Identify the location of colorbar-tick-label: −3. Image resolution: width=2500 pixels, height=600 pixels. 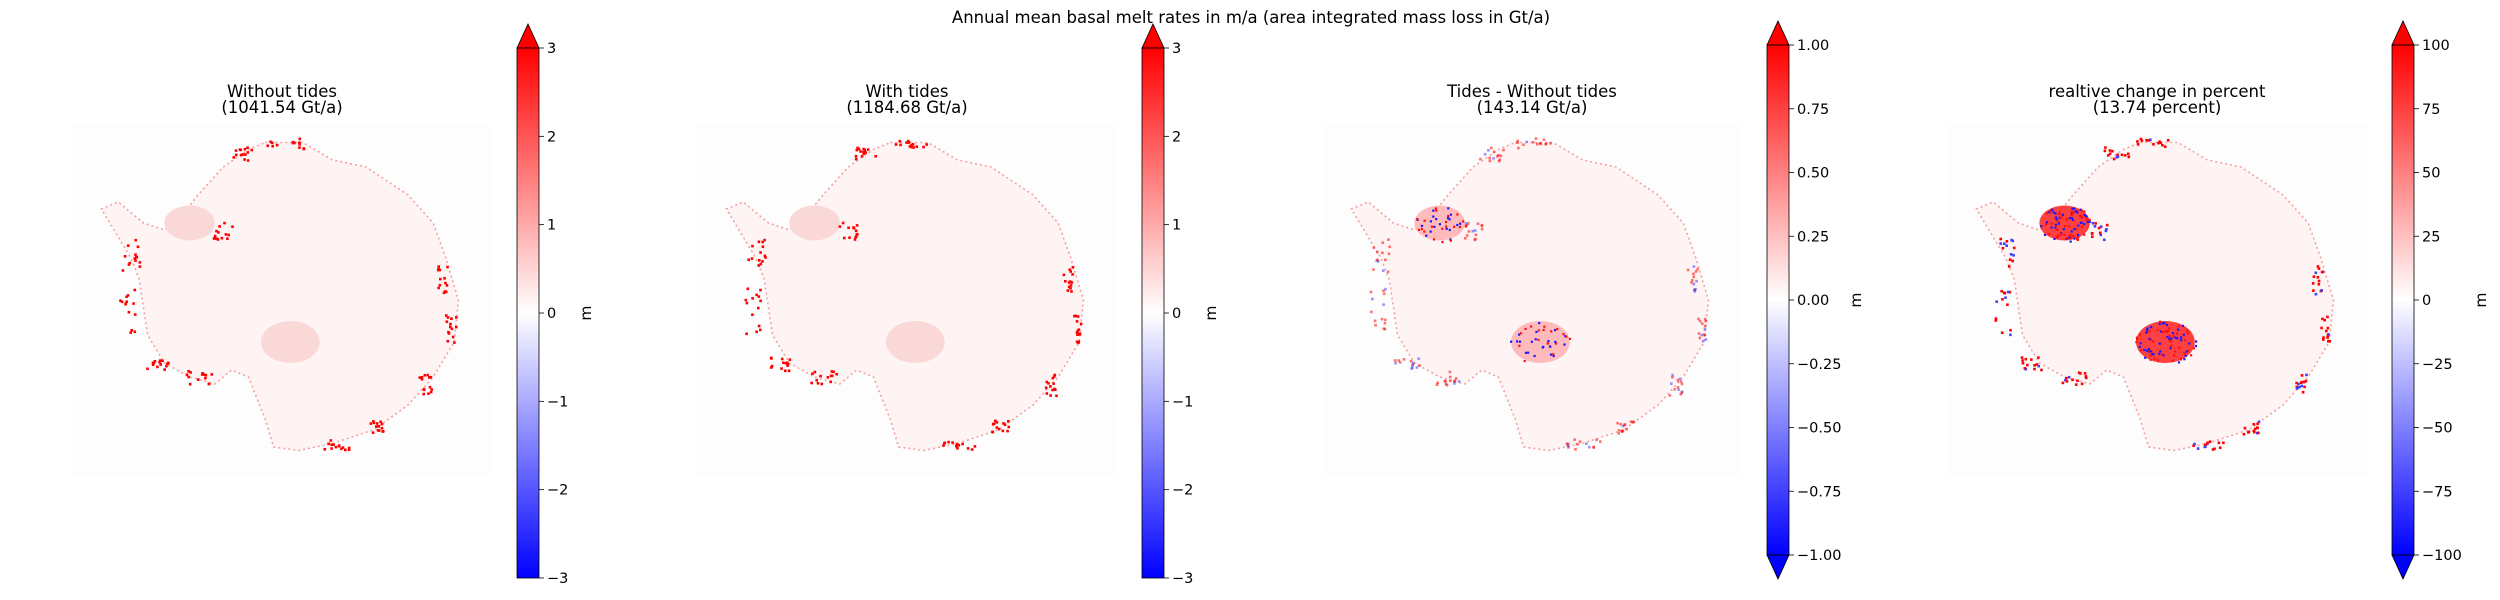
(1182, 579).